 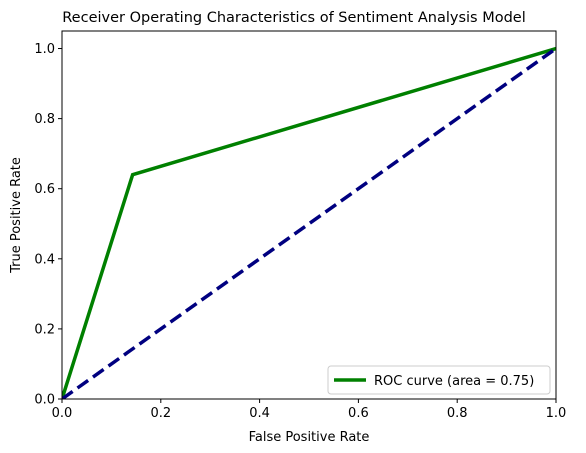 What do you see at coordinates (556, 413) in the screenshot?
I see `x-tick-label: 1.0` at bounding box center [556, 413].